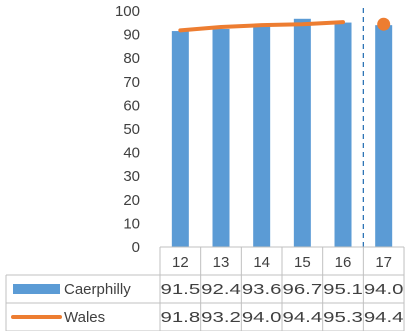 The height and width of the screenshot is (331, 406). I want to click on data-label-wales-17: 94.4, so click(384, 317).